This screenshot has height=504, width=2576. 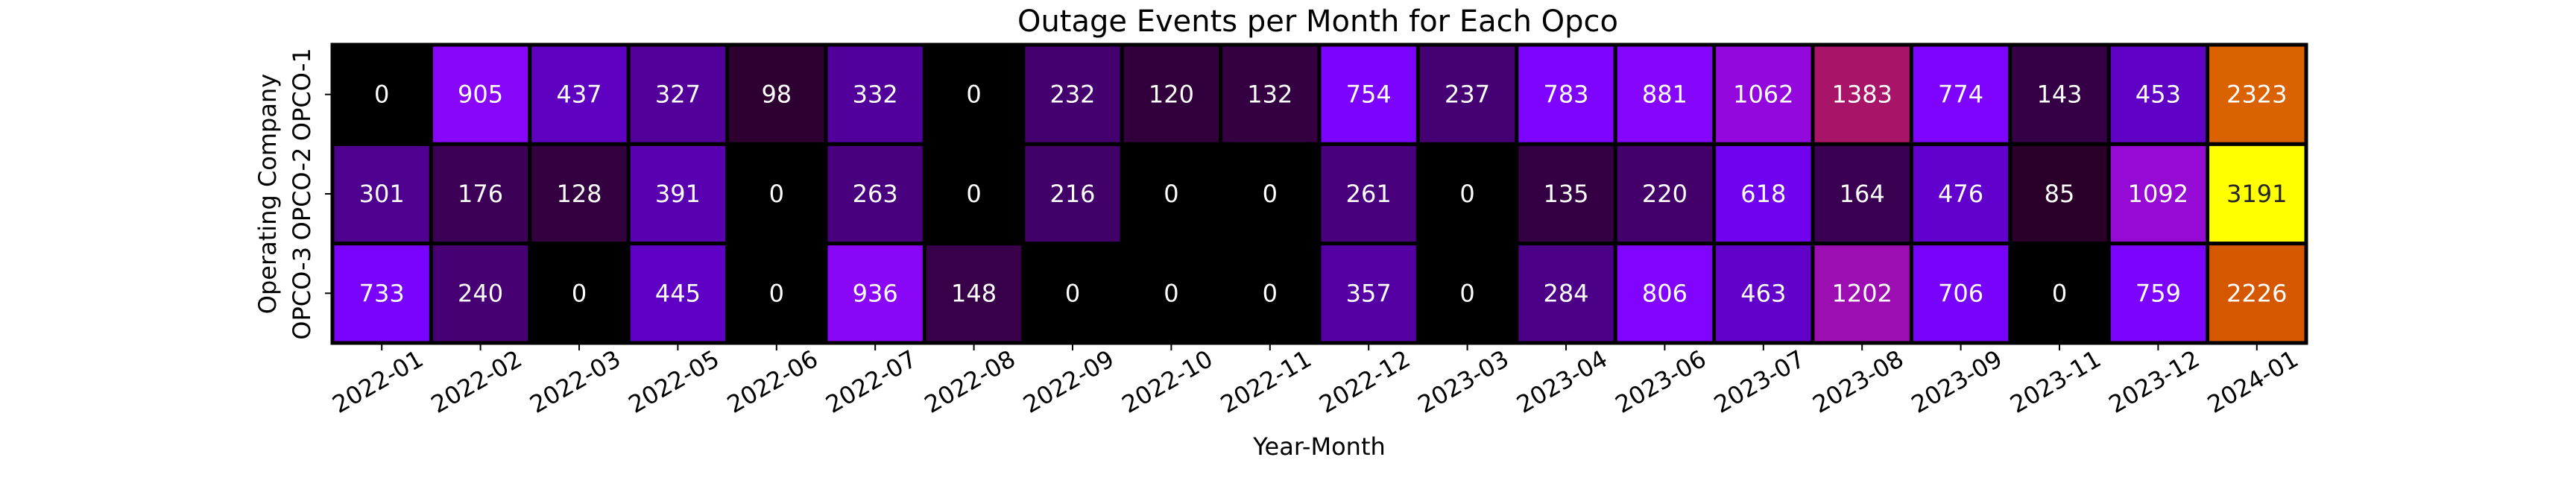 What do you see at coordinates (2059, 95) in the screenshot?
I see `cell-value-label: 143` at bounding box center [2059, 95].